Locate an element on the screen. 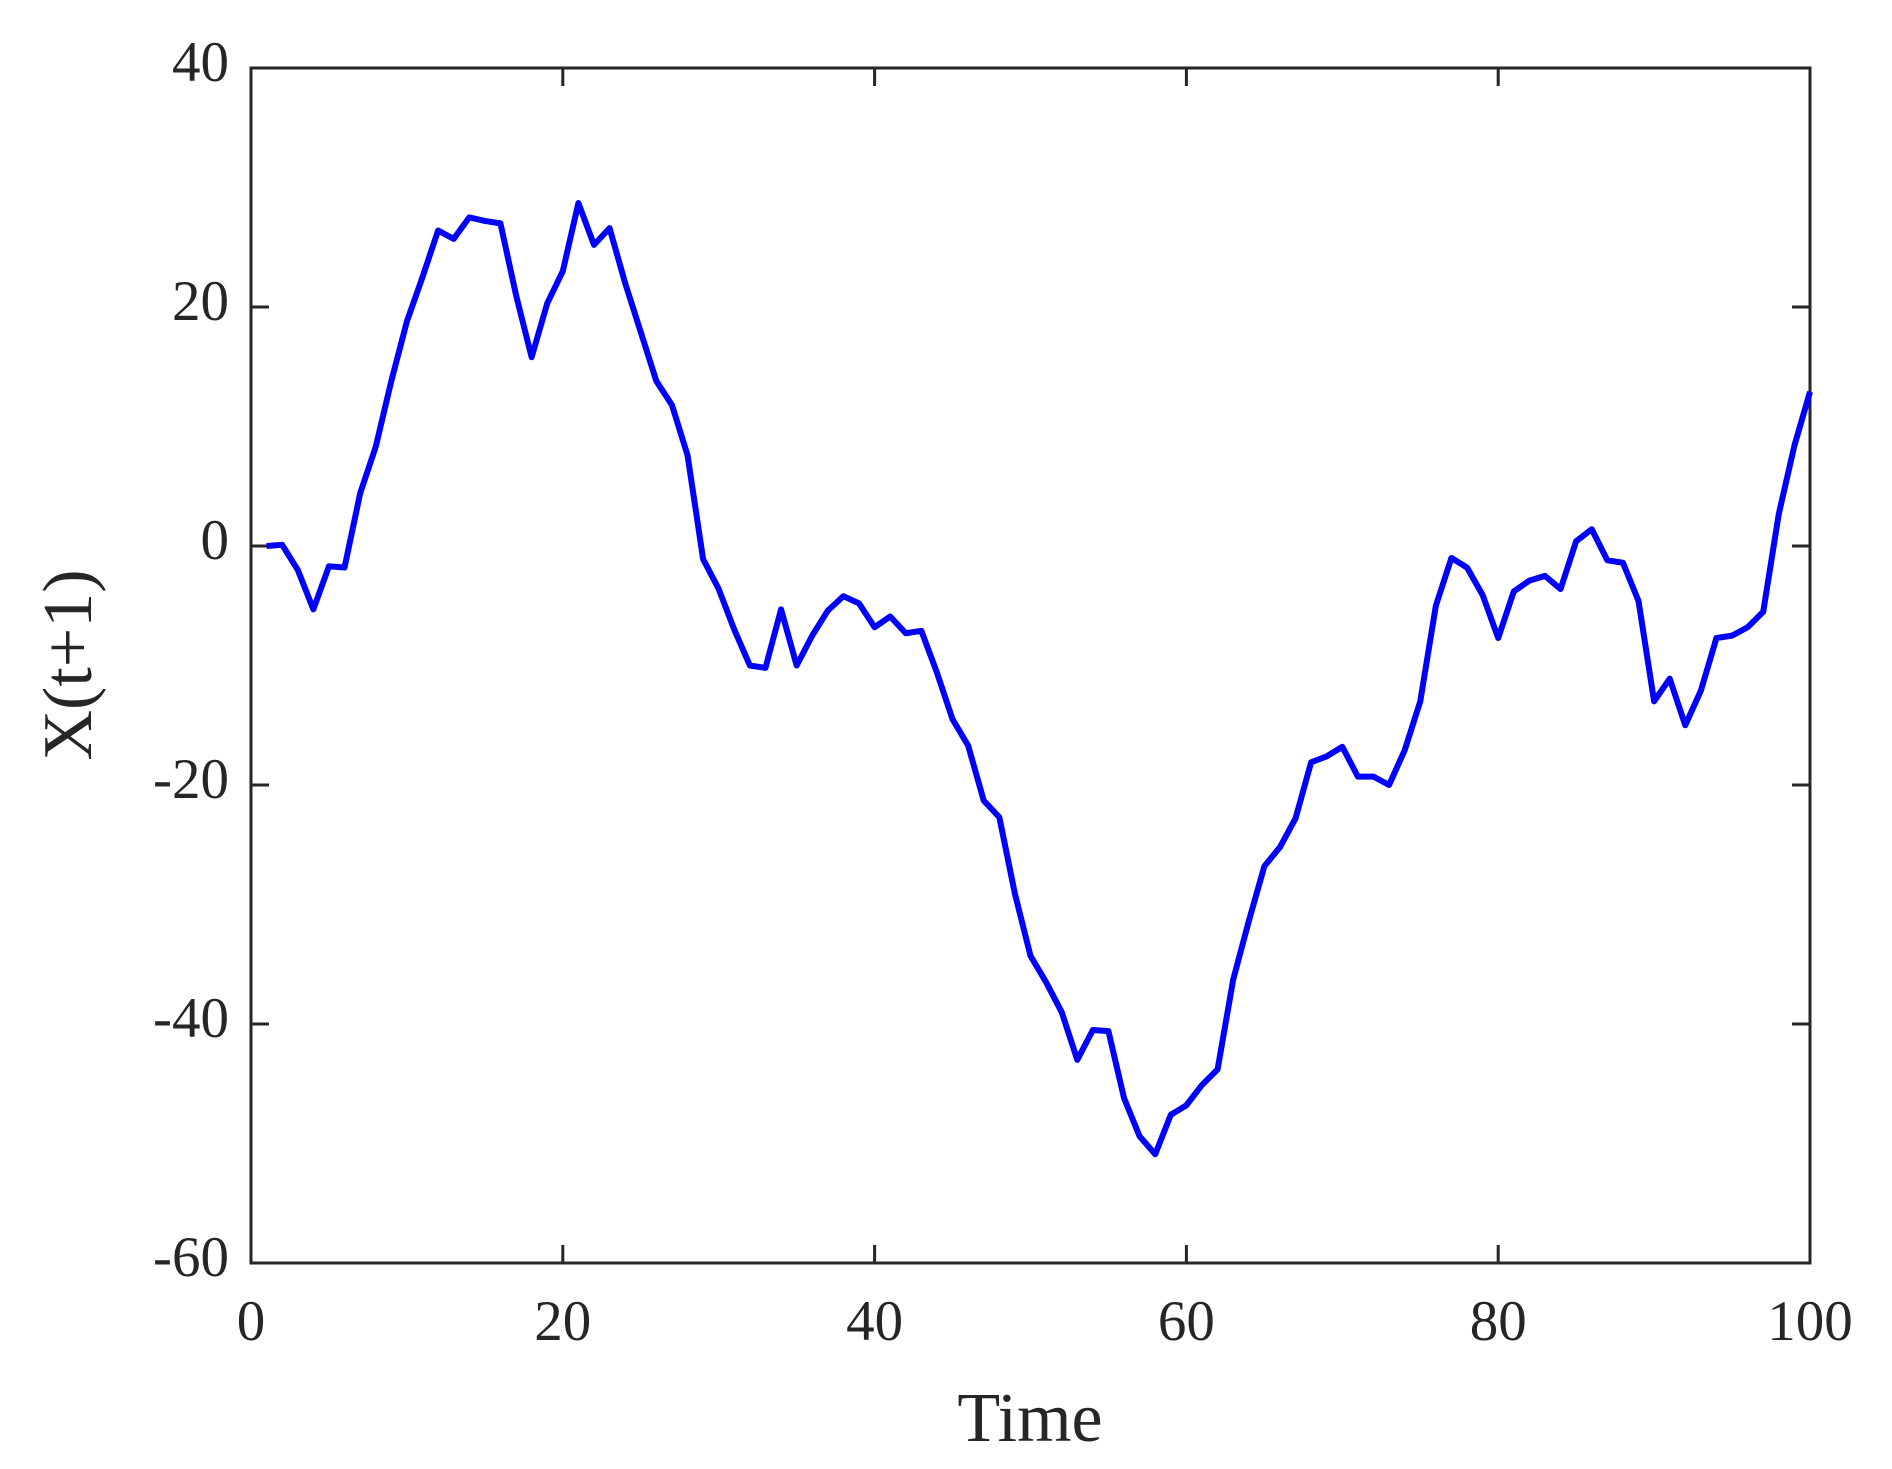 Image resolution: width=1892 pixels, height=1469 pixels. y-axis-label: X(t+1) is located at coordinates (68, 664).